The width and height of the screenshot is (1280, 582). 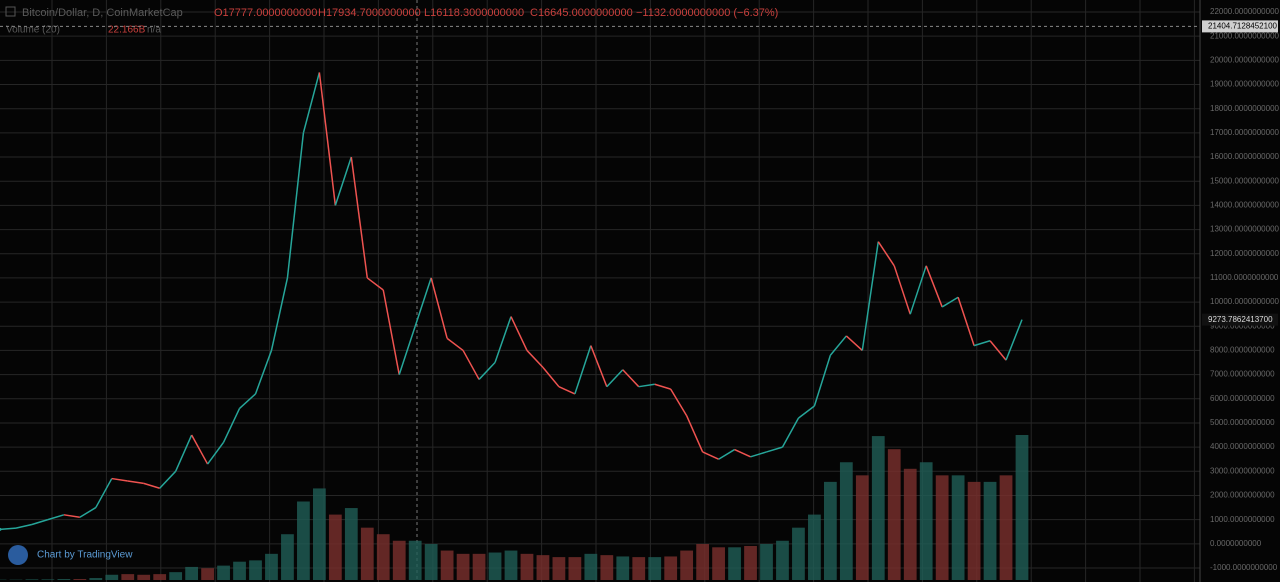 I want to click on volume-label: Volume (20), so click(x=33, y=30).